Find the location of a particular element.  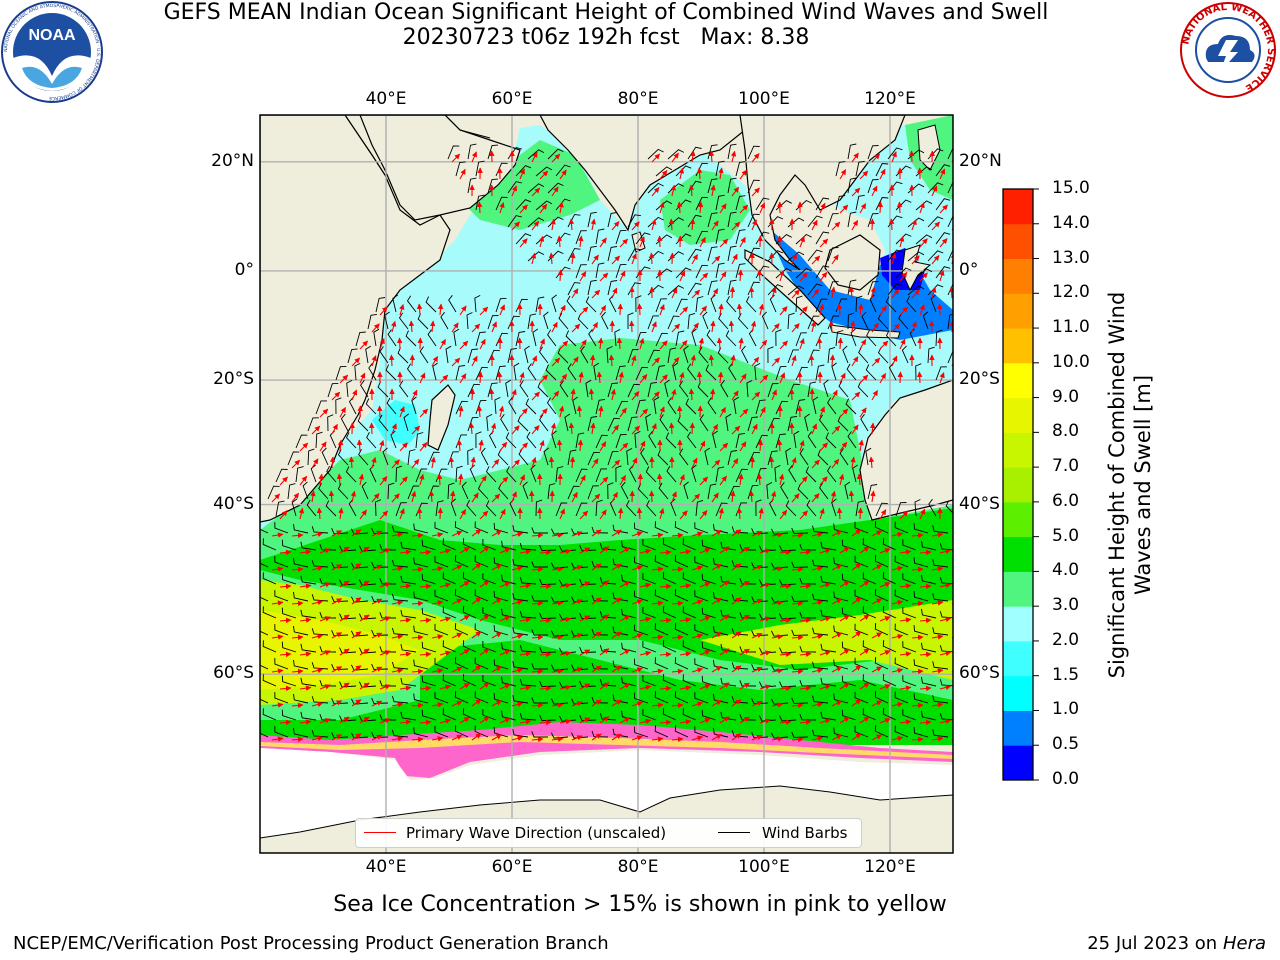

colorbar-tick-label: 12.0 is located at coordinates (1071, 292).